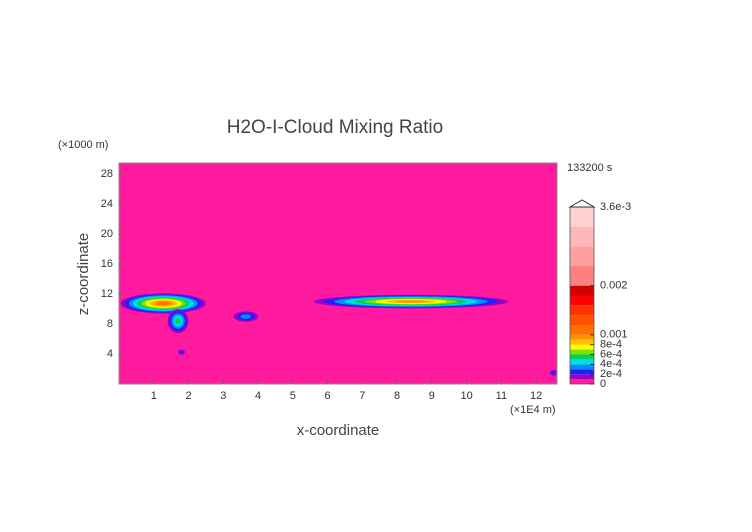 This screenshot has width=752, height=532. What do you see at coordinates (293, 396) in the screenshot?
I see `x-tick-label: 5` at bounding box center [293, 396].